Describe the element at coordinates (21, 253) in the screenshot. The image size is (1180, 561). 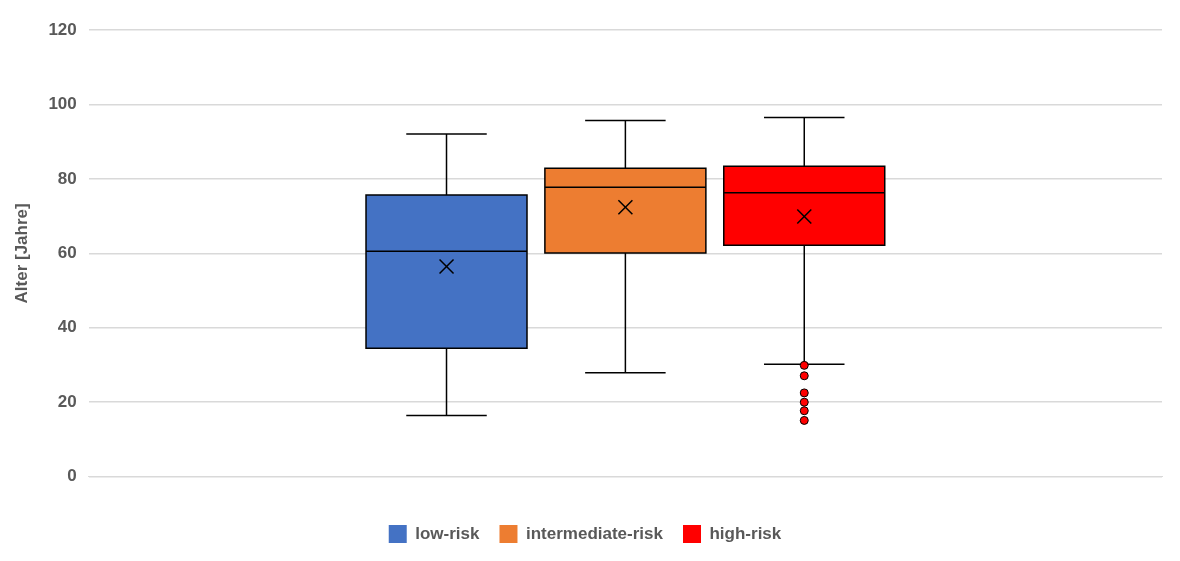
I see `y-axis-title: Alter [Jahre]` at that location.